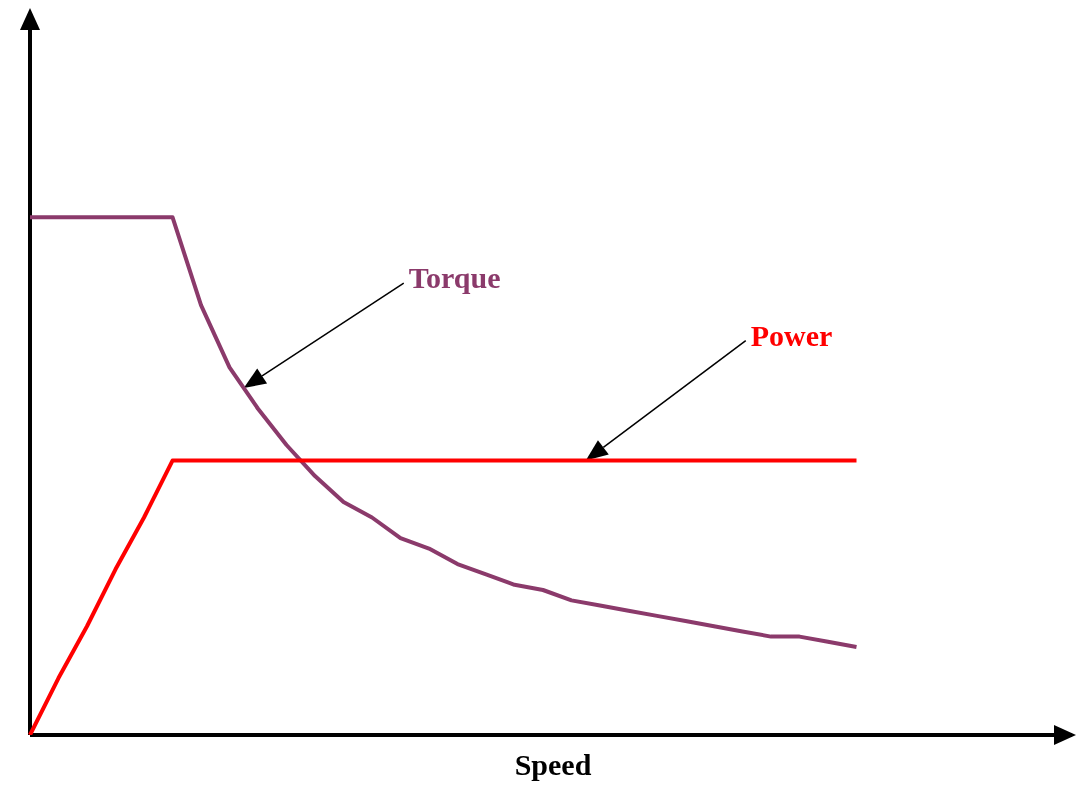 This screenshot has width=1084, height=791. I want to click on text: Power, so click(791, 335).